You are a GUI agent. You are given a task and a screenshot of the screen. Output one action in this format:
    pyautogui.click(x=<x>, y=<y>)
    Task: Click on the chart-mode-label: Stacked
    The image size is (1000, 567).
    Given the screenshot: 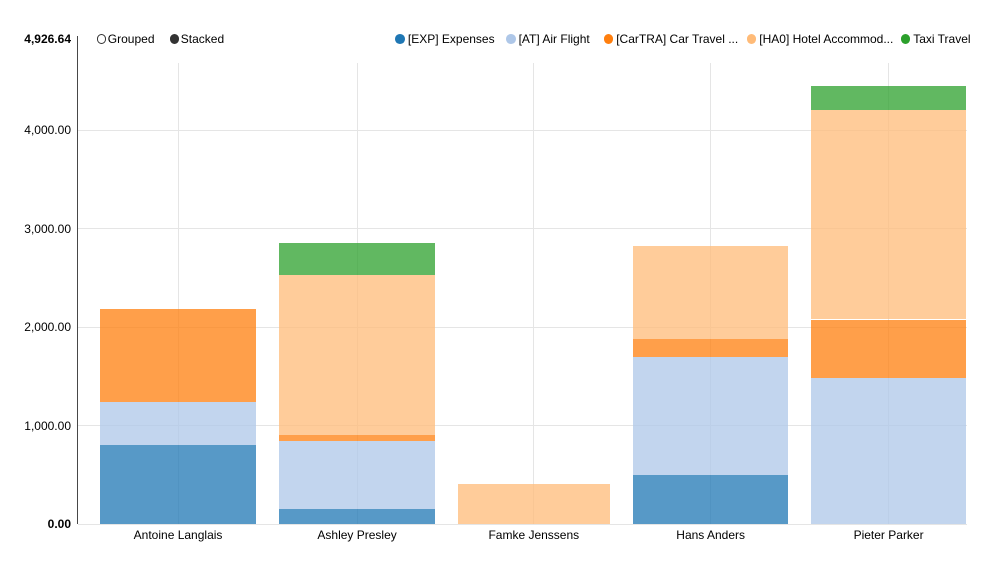 What is the action you would take?
    pyautogui.click(x=202, y=38)
    